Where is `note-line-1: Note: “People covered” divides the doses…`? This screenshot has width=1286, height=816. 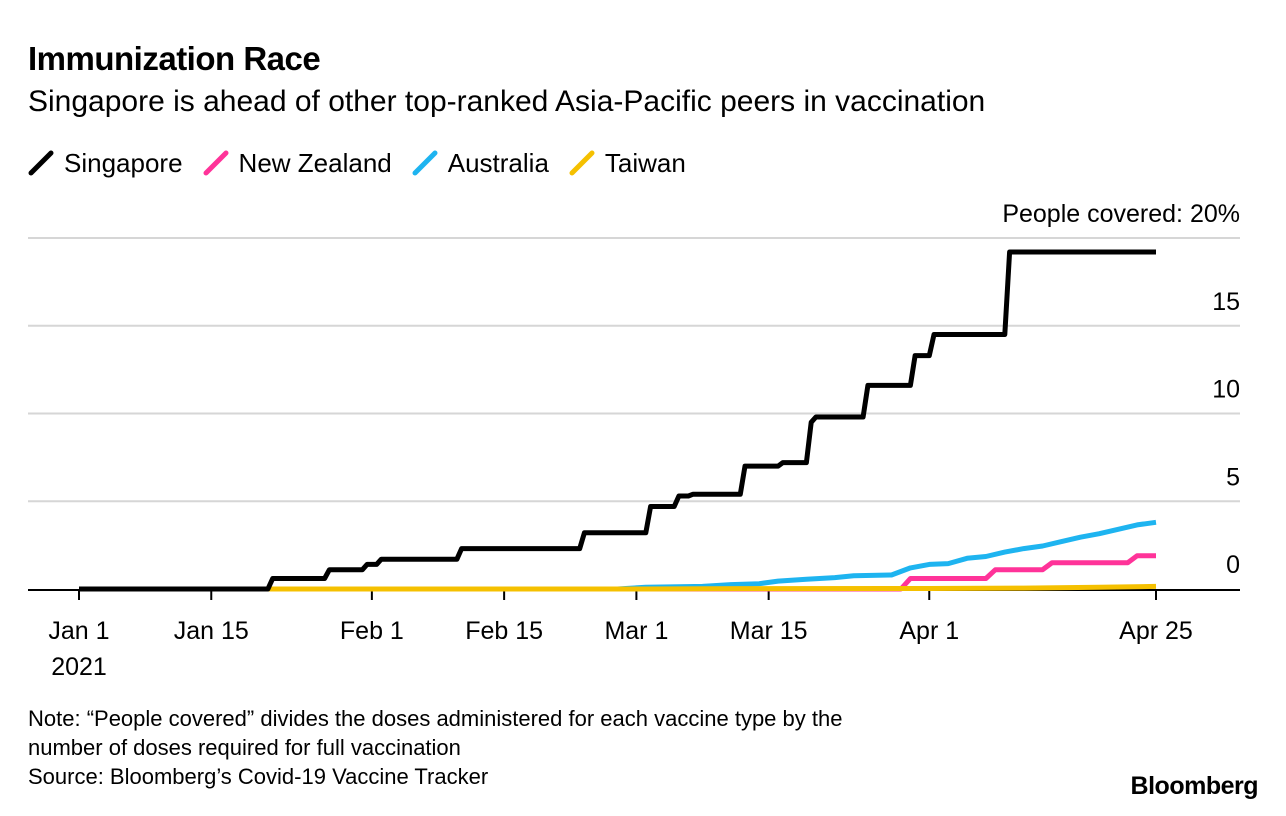
note-line-1: Note: “People covered” divides the doses… is located at coordinates (435, 718).